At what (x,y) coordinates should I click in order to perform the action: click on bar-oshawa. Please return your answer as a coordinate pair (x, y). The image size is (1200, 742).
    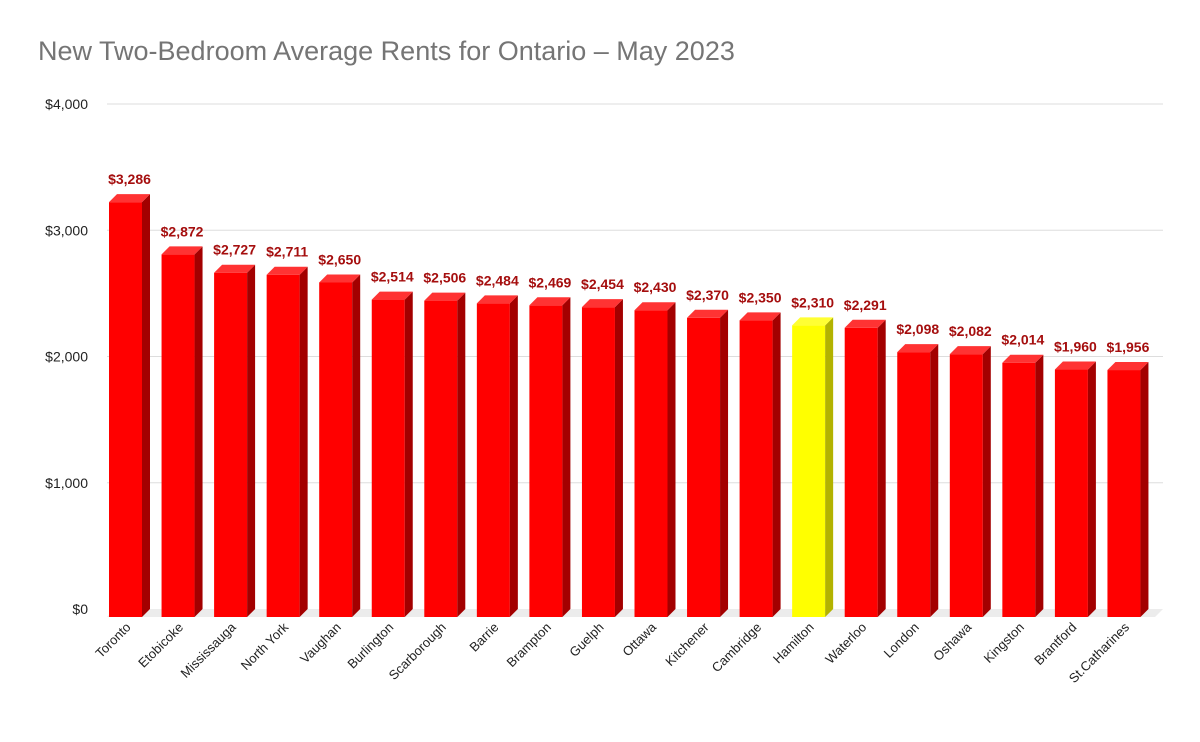
    Looking at the image, I should click on (970, 481).